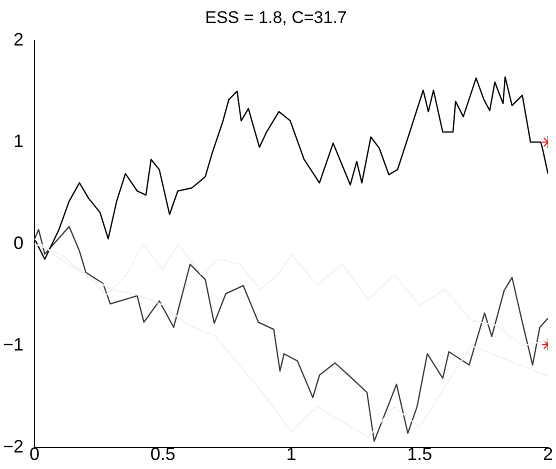 Image resolution: width=556 pixels, height=469 pixels. Describe the element at coordinates (13, 344) in the screenshot. I see `y-tick-label: −1` at that location.